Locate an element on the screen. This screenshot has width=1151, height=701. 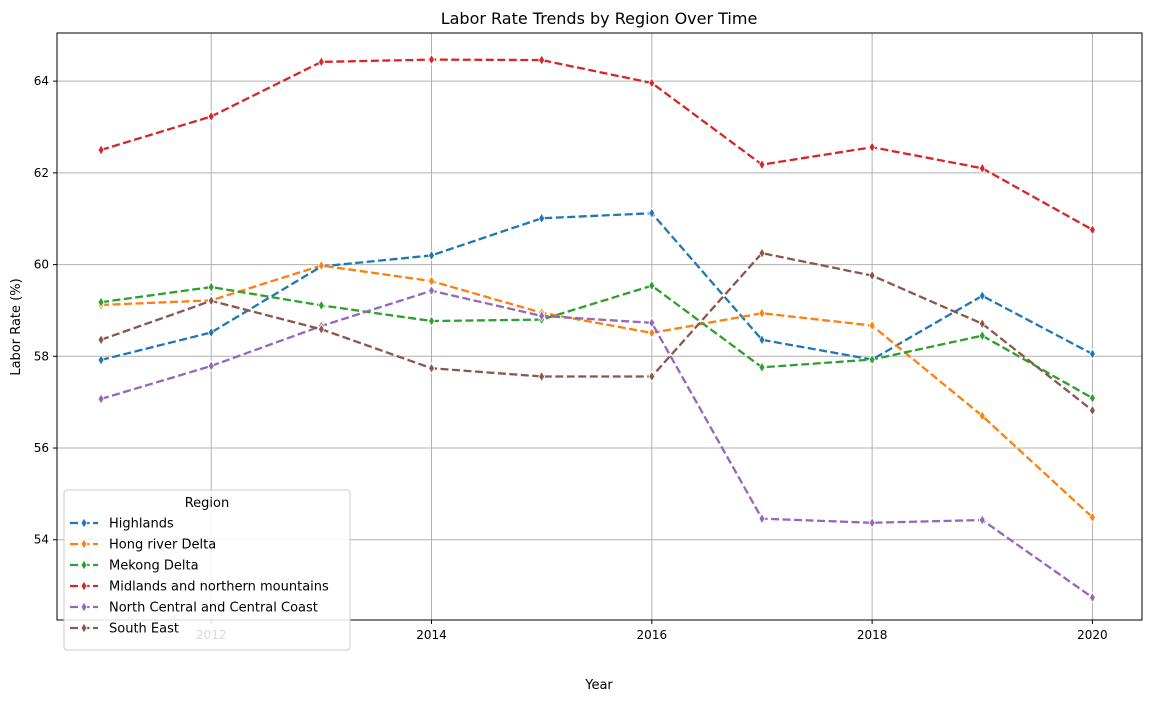
chart-title: Labor Rate Trends by Region Over Time is located at coordinates (599, 18).